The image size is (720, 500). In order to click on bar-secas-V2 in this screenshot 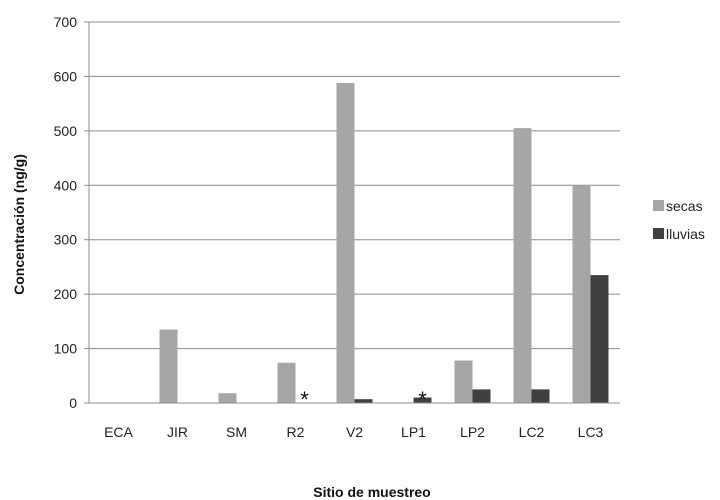, I will do `click(345, 243)`.